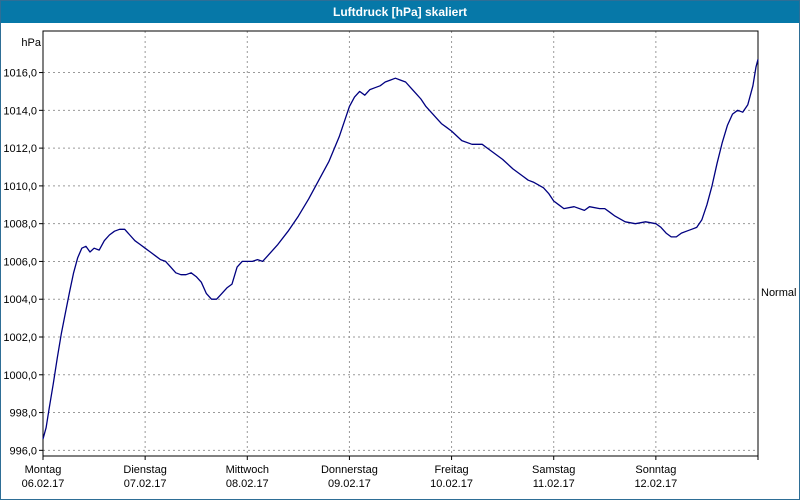  Describe the element at coordinates (20, 376) in the screenshot. I see `y-tick-label: 1000,0` at that location.